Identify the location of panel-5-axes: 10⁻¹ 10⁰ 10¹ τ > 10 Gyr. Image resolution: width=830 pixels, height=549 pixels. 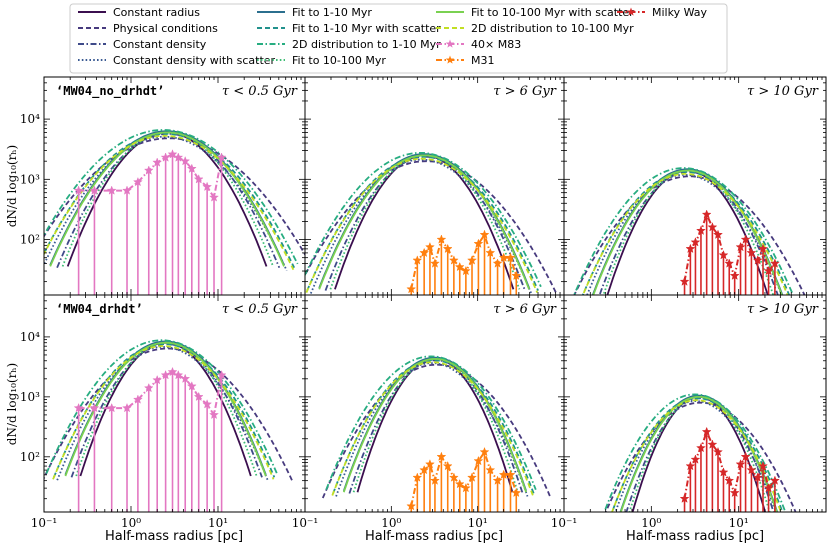
(689, 412).